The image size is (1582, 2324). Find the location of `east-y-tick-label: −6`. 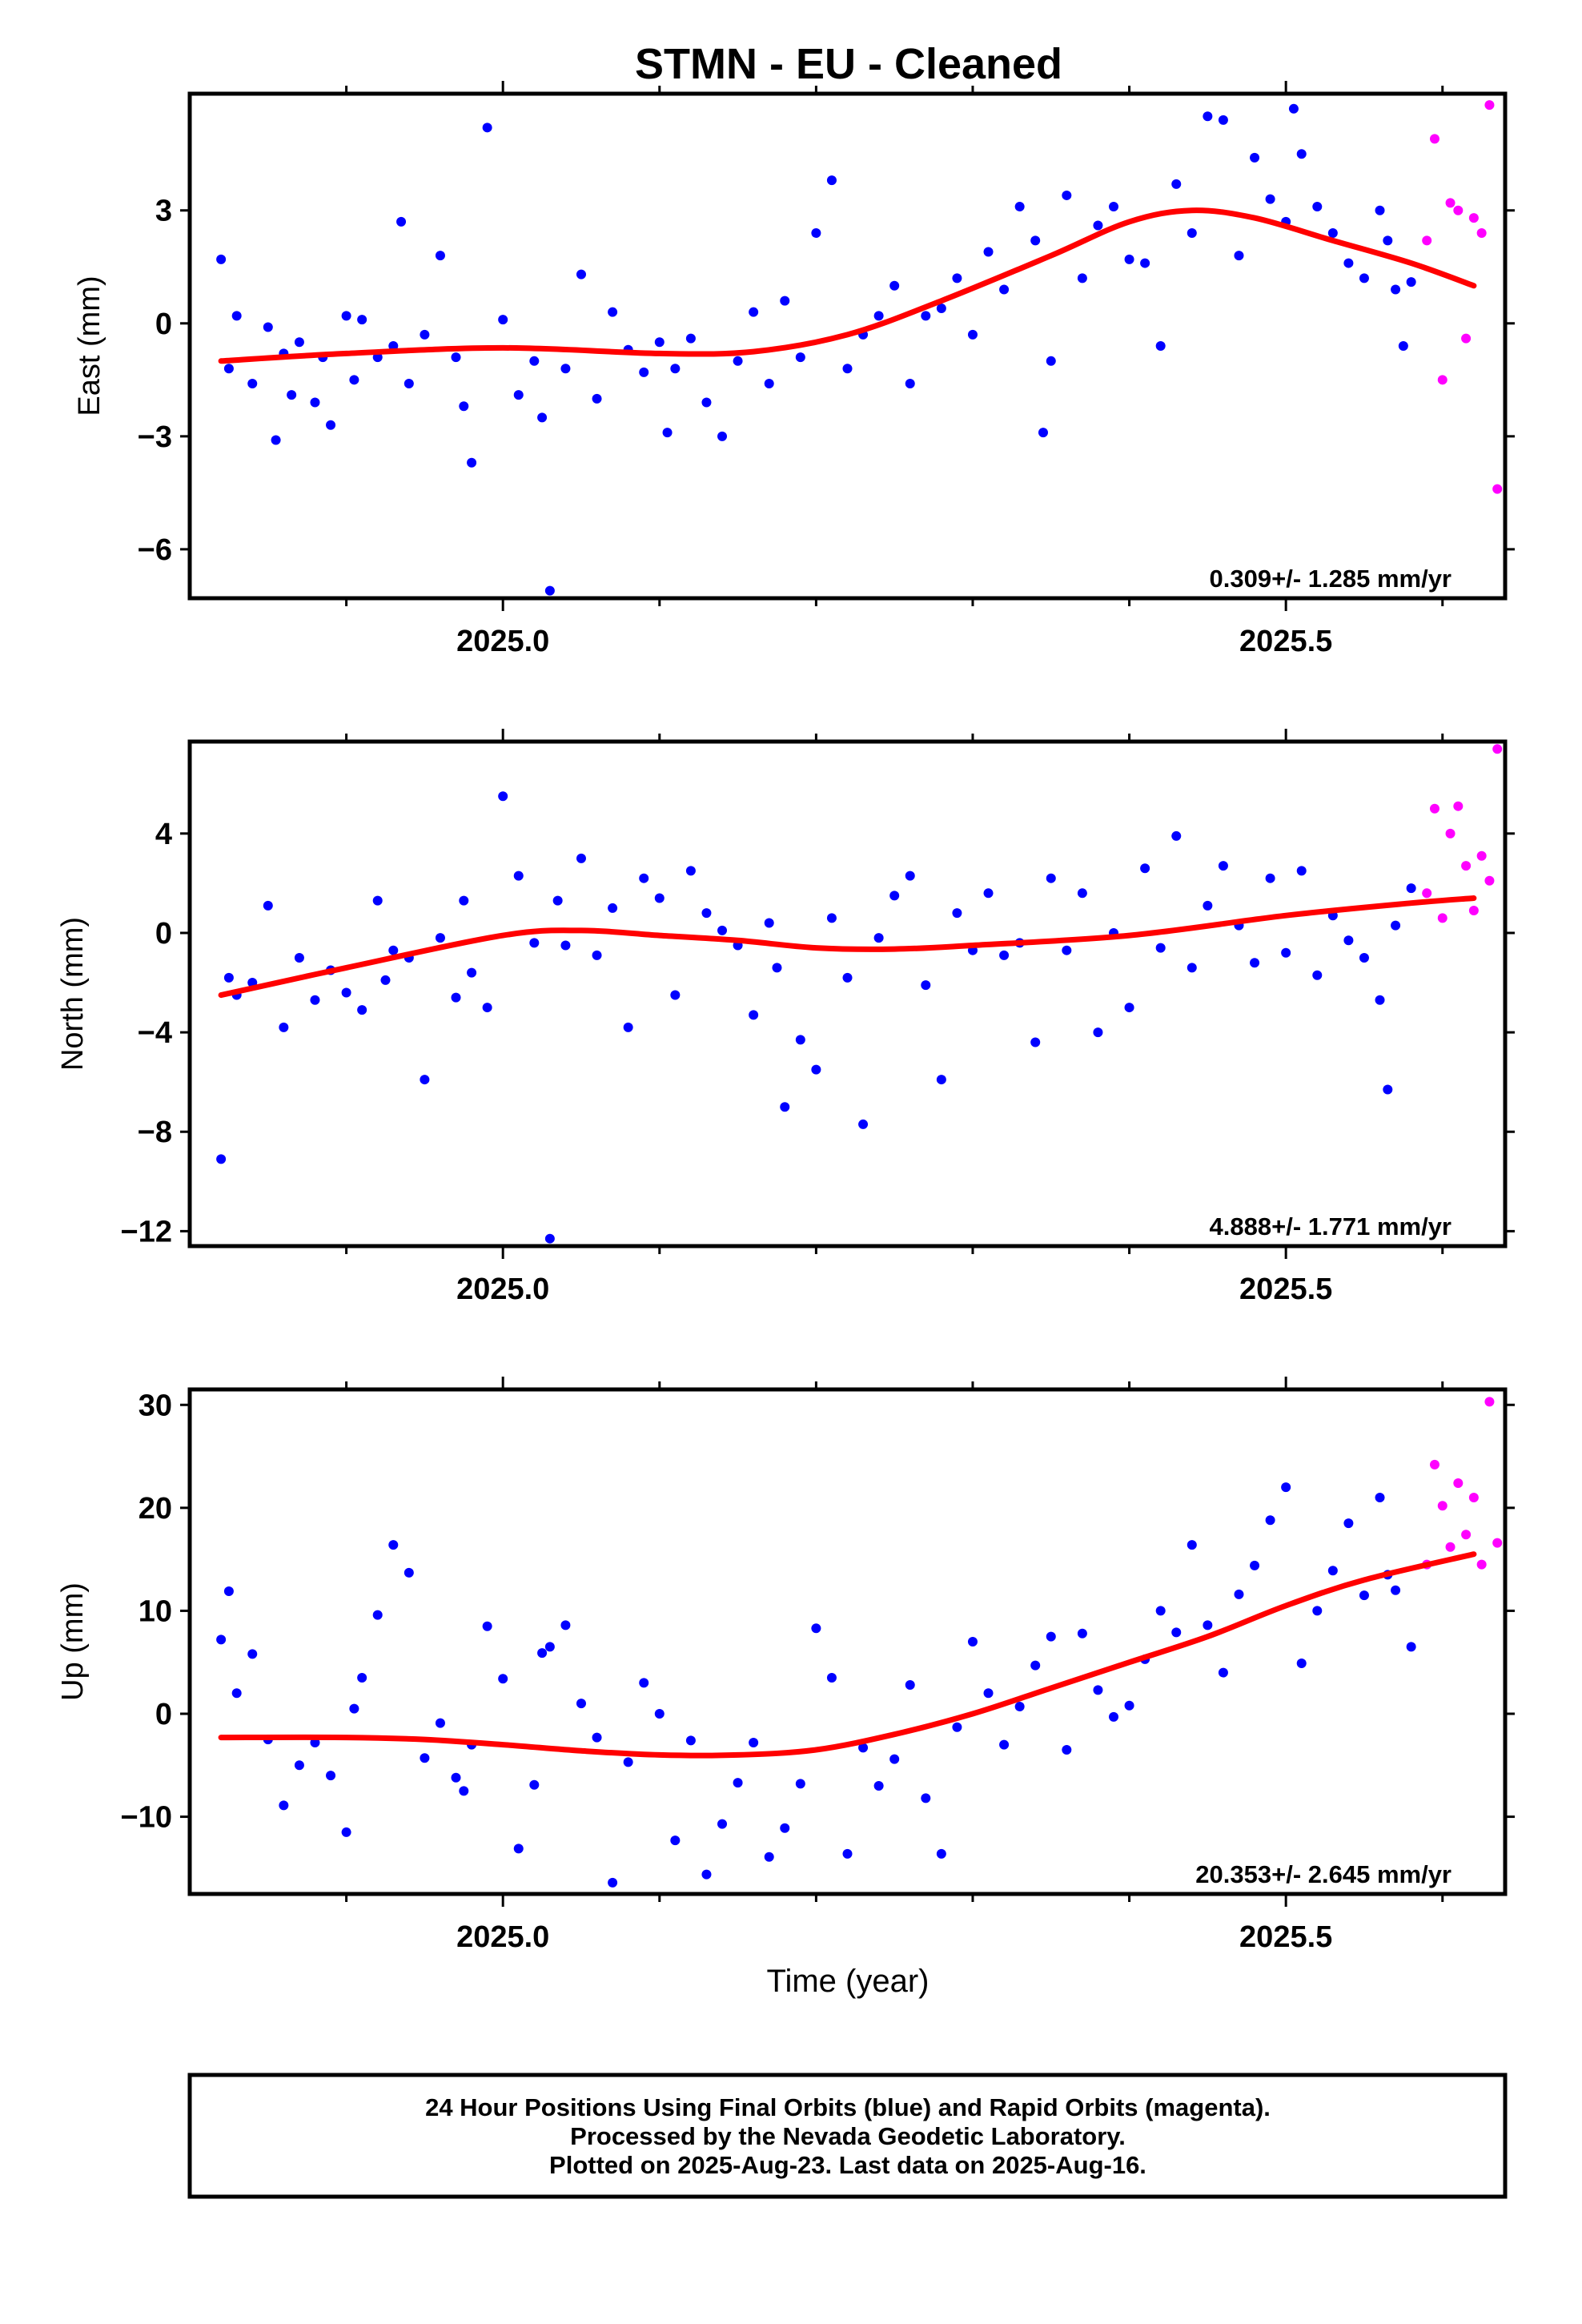

east-y-tick-label: −6 is located at coordinates (155, 550).